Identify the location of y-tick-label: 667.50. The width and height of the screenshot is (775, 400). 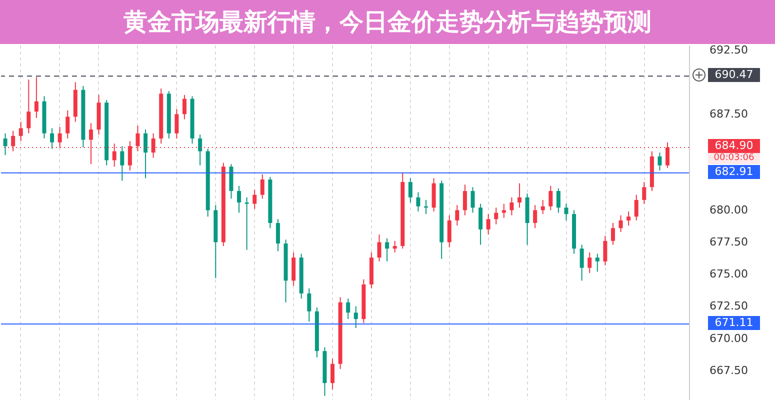
(729, 370).